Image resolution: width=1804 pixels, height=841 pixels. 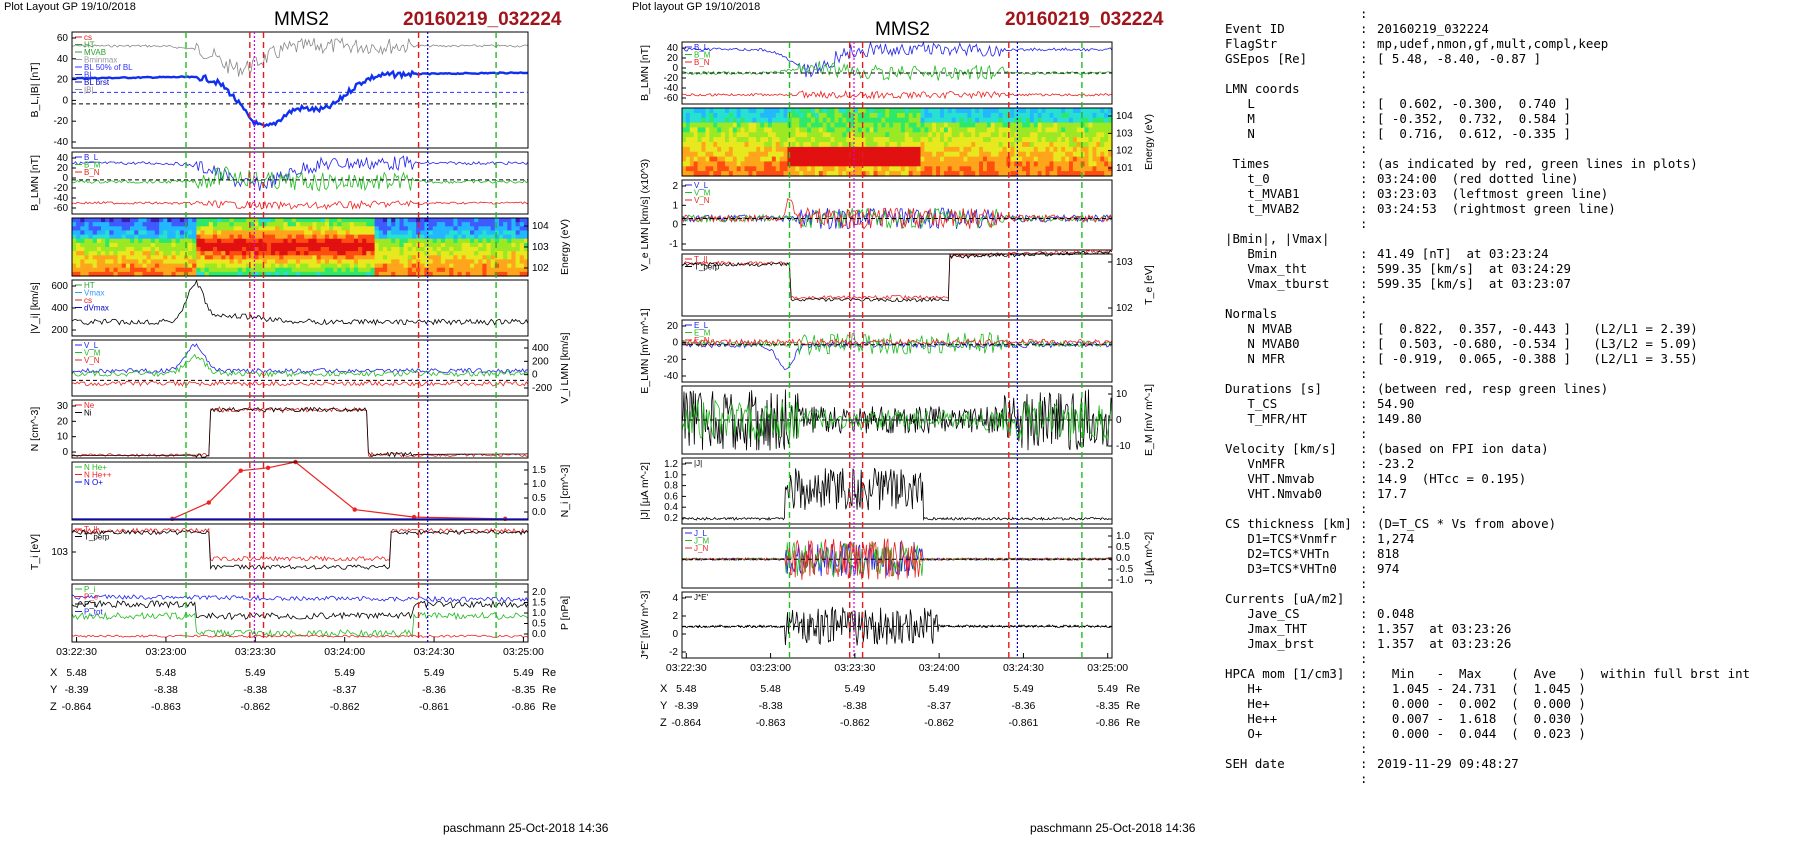 What do you see at coordinates (1388, 553) in the screenshot?
I see `info-value: 818` at bounding box center [1388, 553].